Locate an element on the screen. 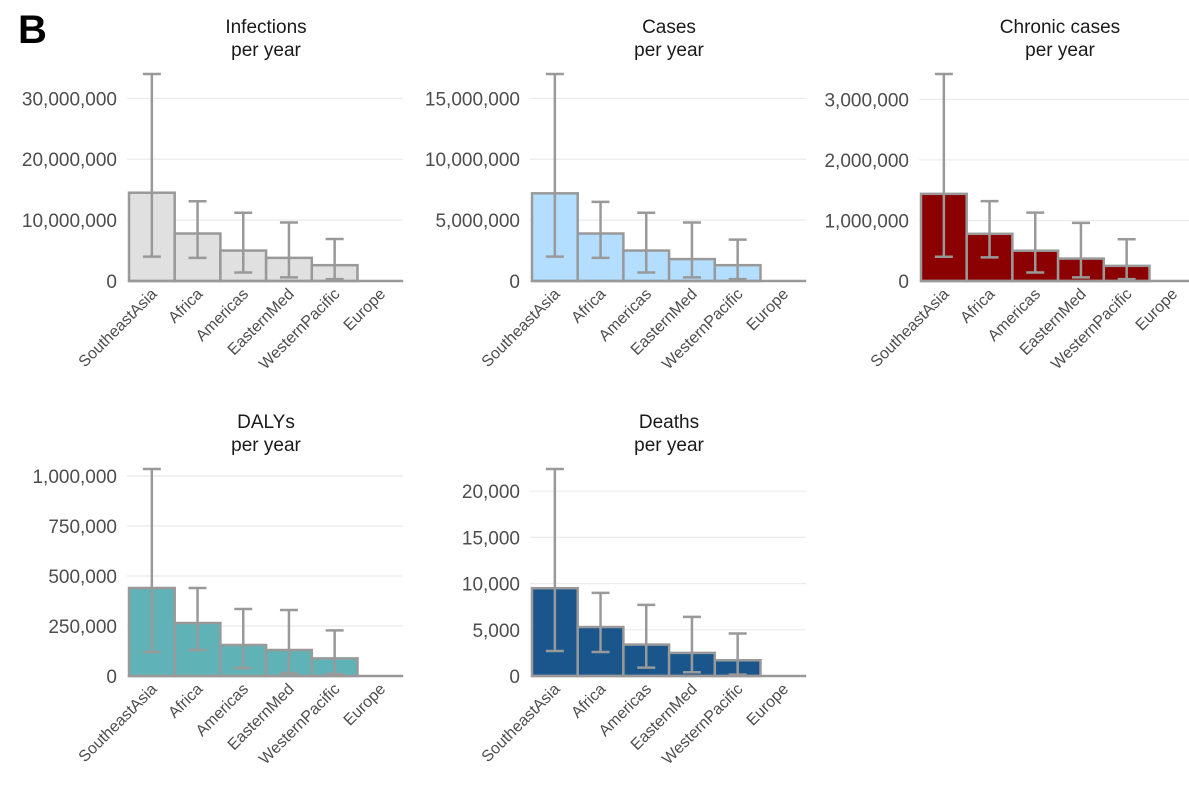 The height and width of the screenshot is (787, 1189). chart-title-line-0: Chronic cases is located at coordinates (1060, 27).